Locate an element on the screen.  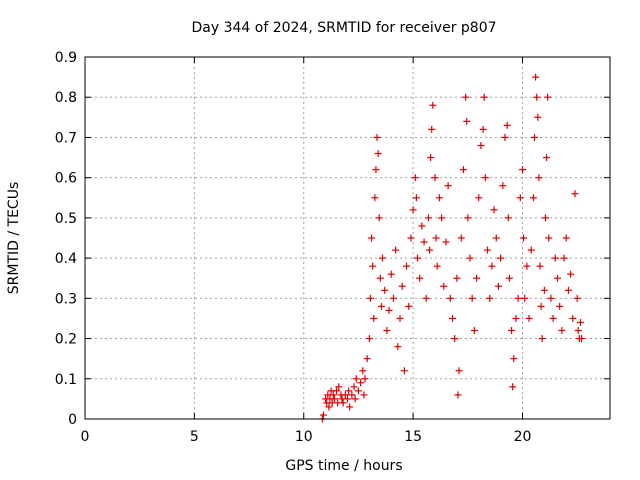
y-tick-label: 0.4 is located at coordinates (66, 259).